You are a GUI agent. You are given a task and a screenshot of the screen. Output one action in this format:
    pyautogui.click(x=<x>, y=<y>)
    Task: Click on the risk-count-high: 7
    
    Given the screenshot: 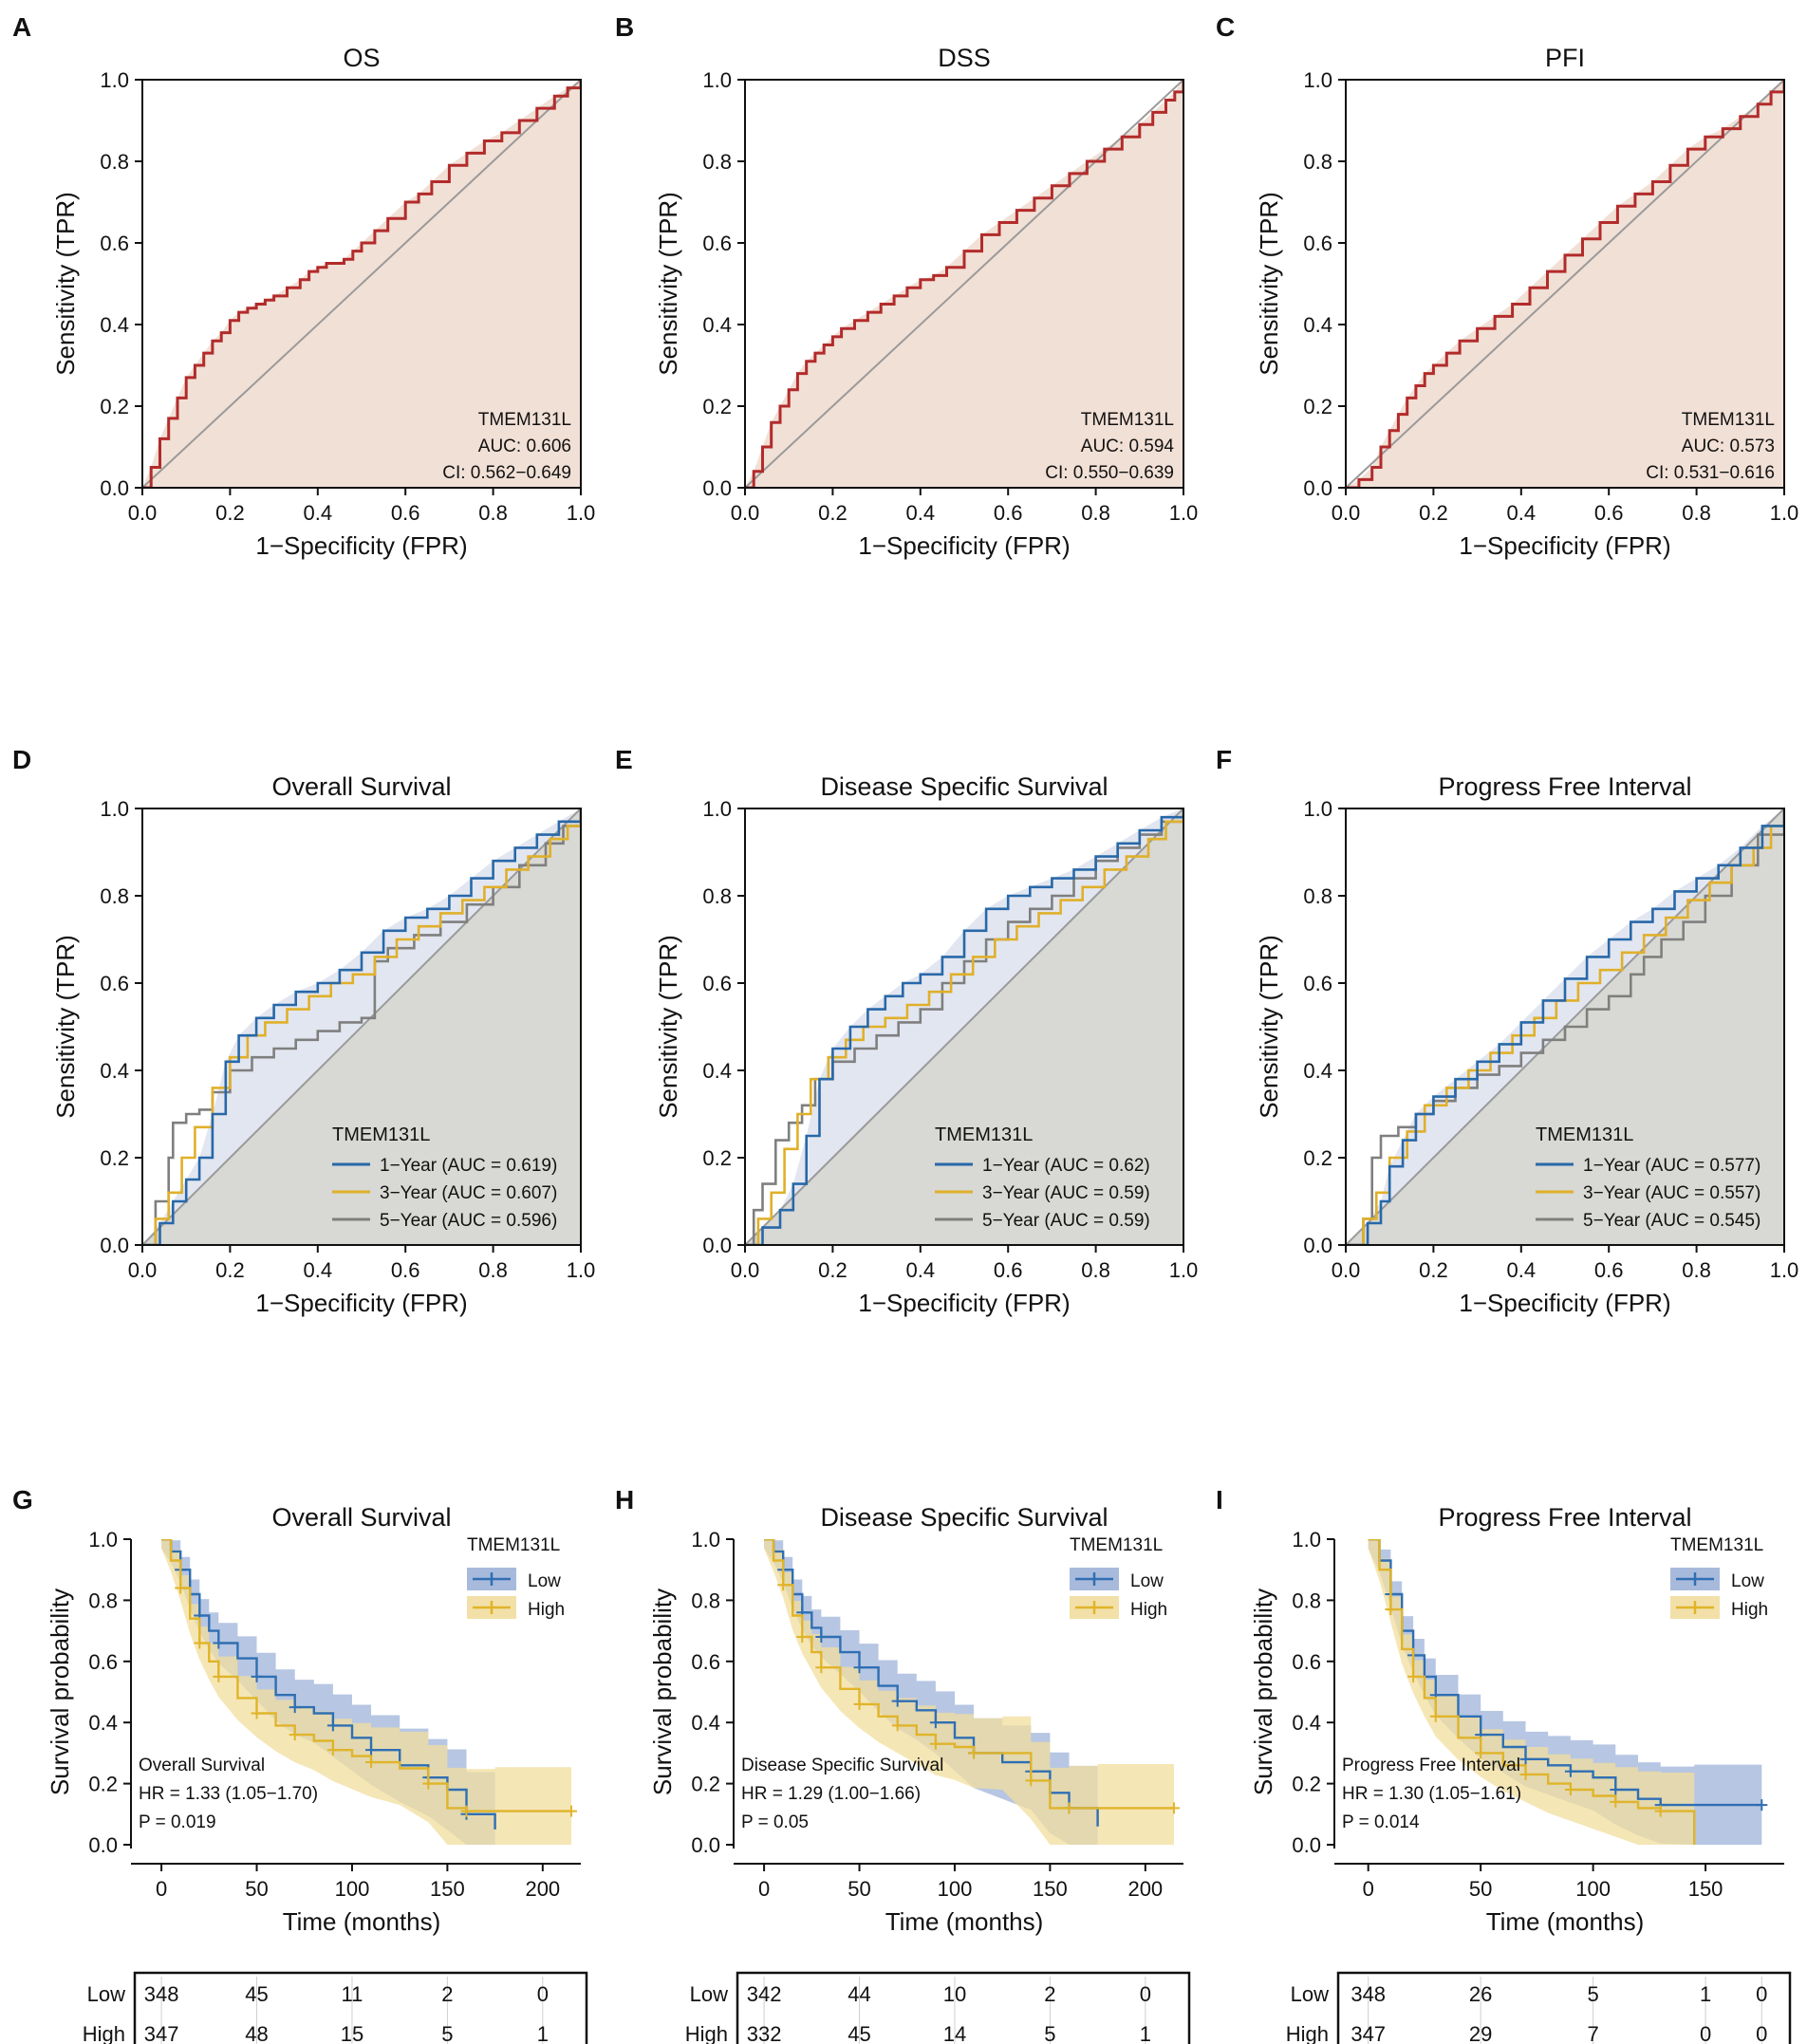 What is the action you would take?
    pyautogui.click(x=1592, y=2033)
    